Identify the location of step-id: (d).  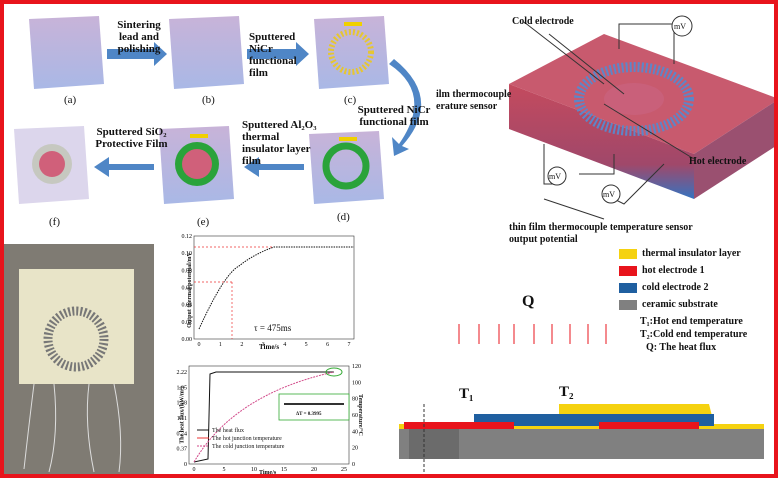
(343, 217).